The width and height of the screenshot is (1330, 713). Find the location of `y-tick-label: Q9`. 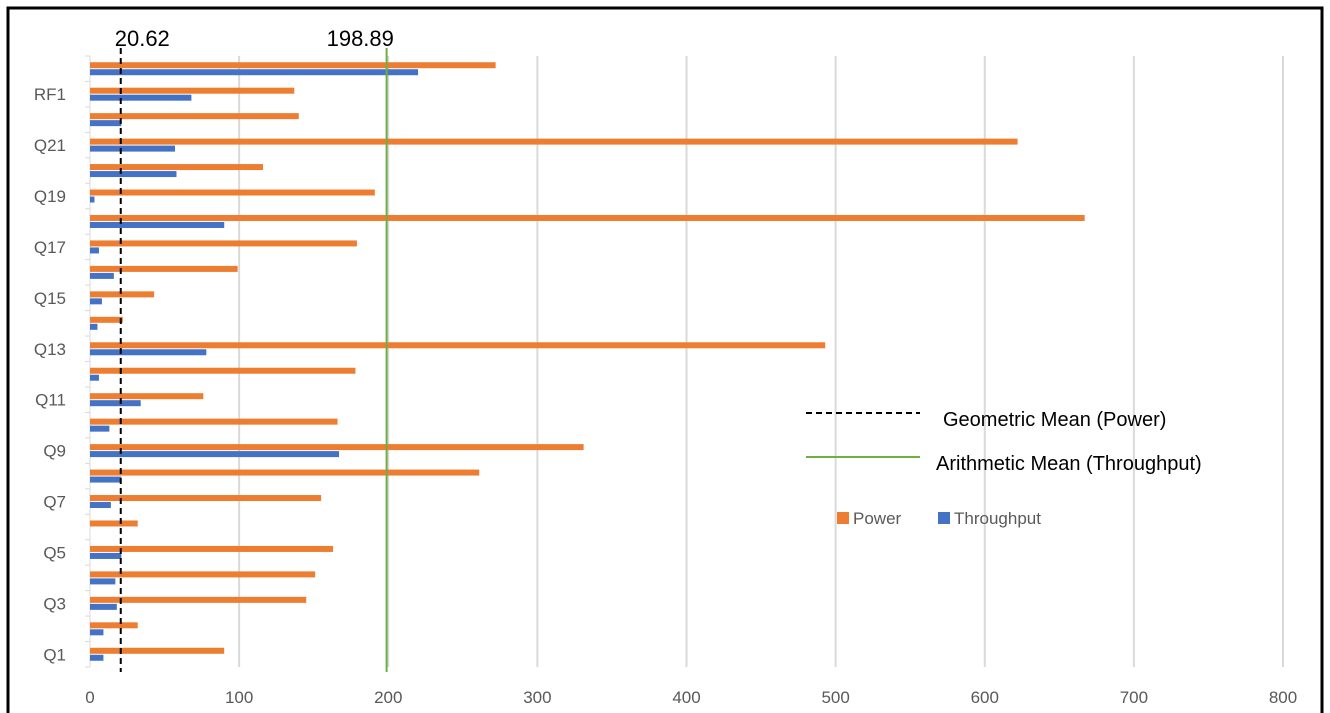

y-tick-label: Q9 is located at coordinates (54, 451).